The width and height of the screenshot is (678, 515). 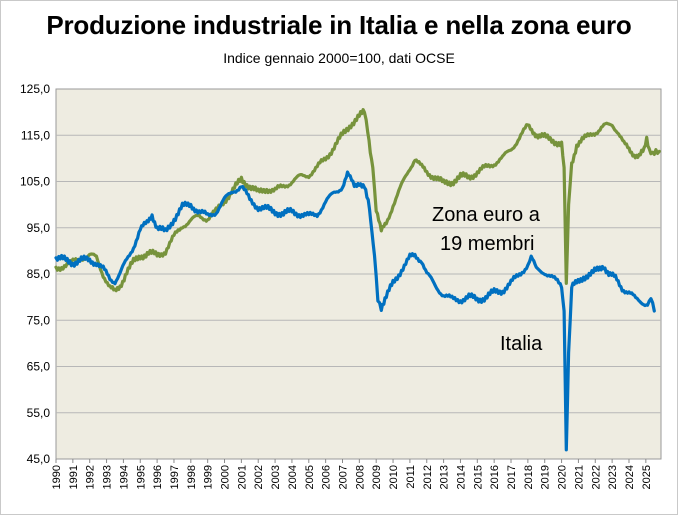 What do you see at coordinates (521, 344) in the screenshot?
I see `annotation-italia: Italia` at bounding box center [521, 344].